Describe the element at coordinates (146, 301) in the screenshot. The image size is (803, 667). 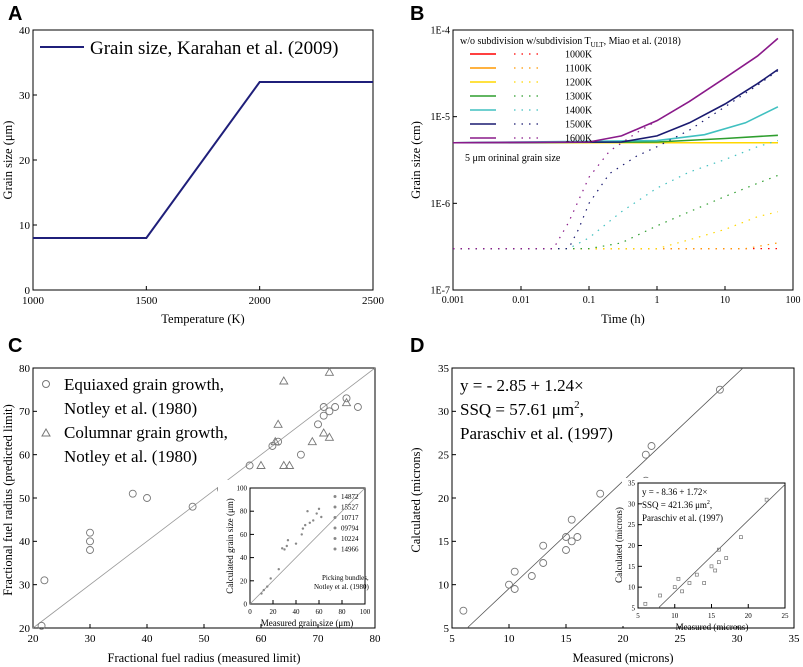
I see `chart-a-xtick-label: 1500` at that location.